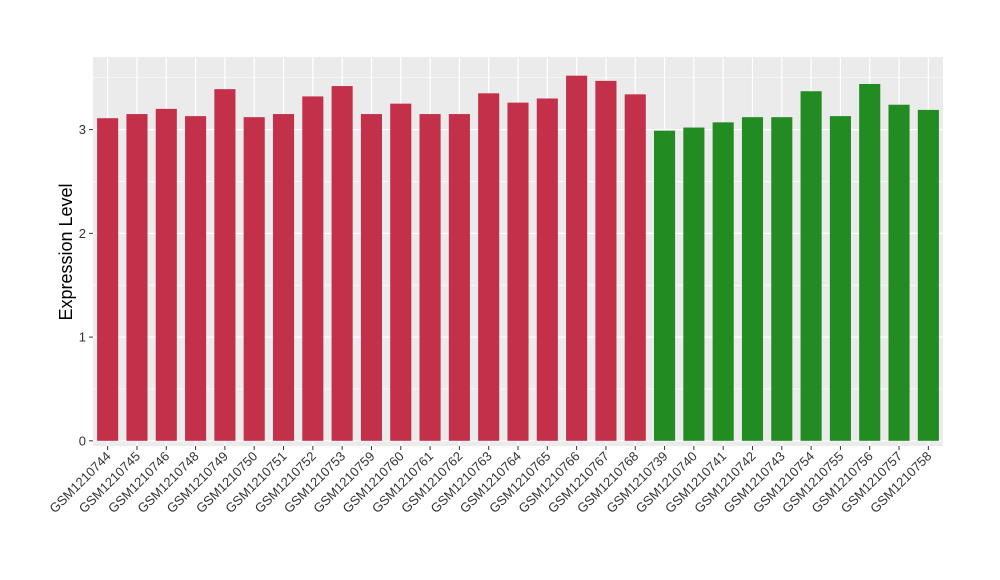 This screenshot has height=580, width=1000. What do you see at coordinates (342, 263) in the screenshot?
I see `bar-GSM1210753` at bounding box center [342, 263].